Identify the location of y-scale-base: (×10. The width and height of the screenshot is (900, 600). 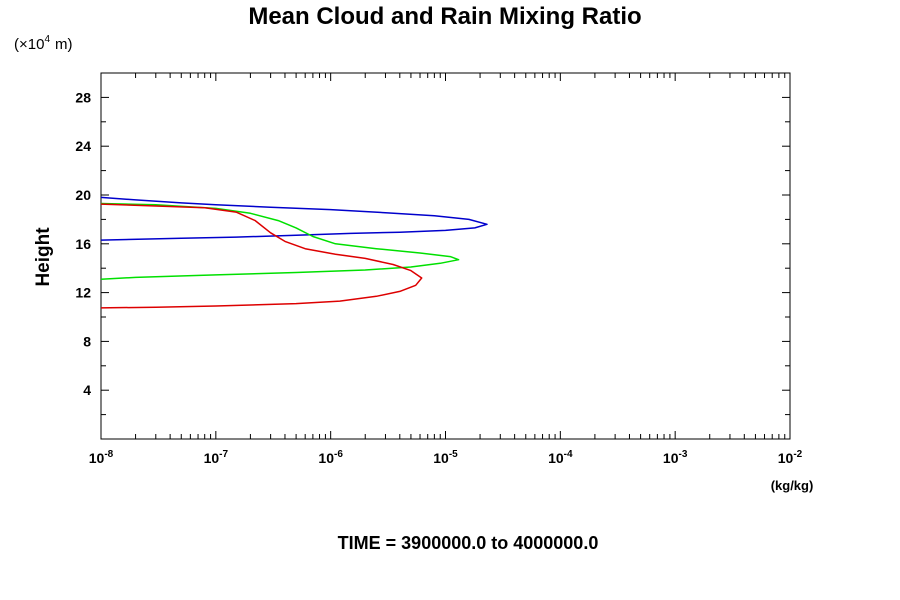
(29, 44).